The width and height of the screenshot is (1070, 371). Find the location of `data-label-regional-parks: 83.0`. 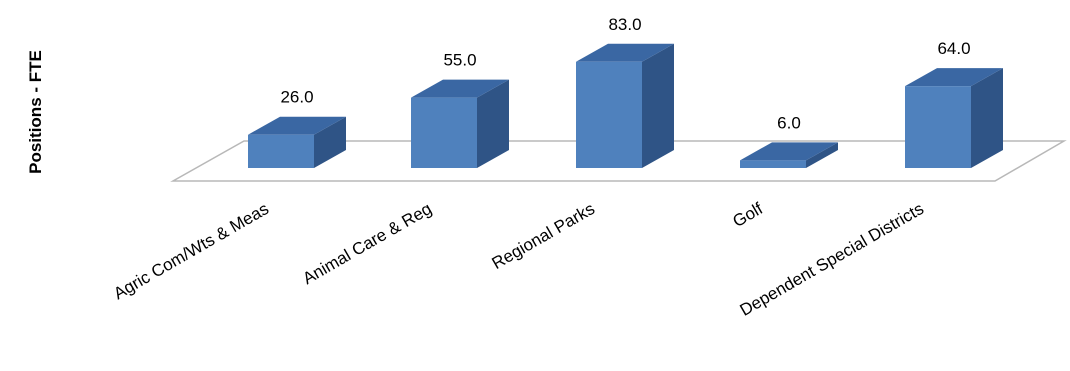

data-label-regional-parks: 83.0 is located at coordinates (624, 24).